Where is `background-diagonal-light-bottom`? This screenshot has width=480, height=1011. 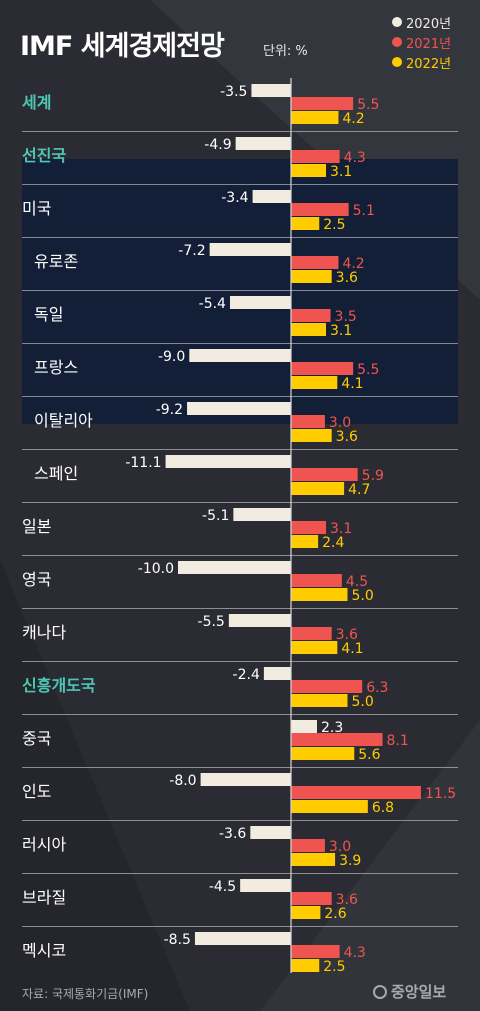
background-diagonal-light-bottom is located at coordinates (370, 865).